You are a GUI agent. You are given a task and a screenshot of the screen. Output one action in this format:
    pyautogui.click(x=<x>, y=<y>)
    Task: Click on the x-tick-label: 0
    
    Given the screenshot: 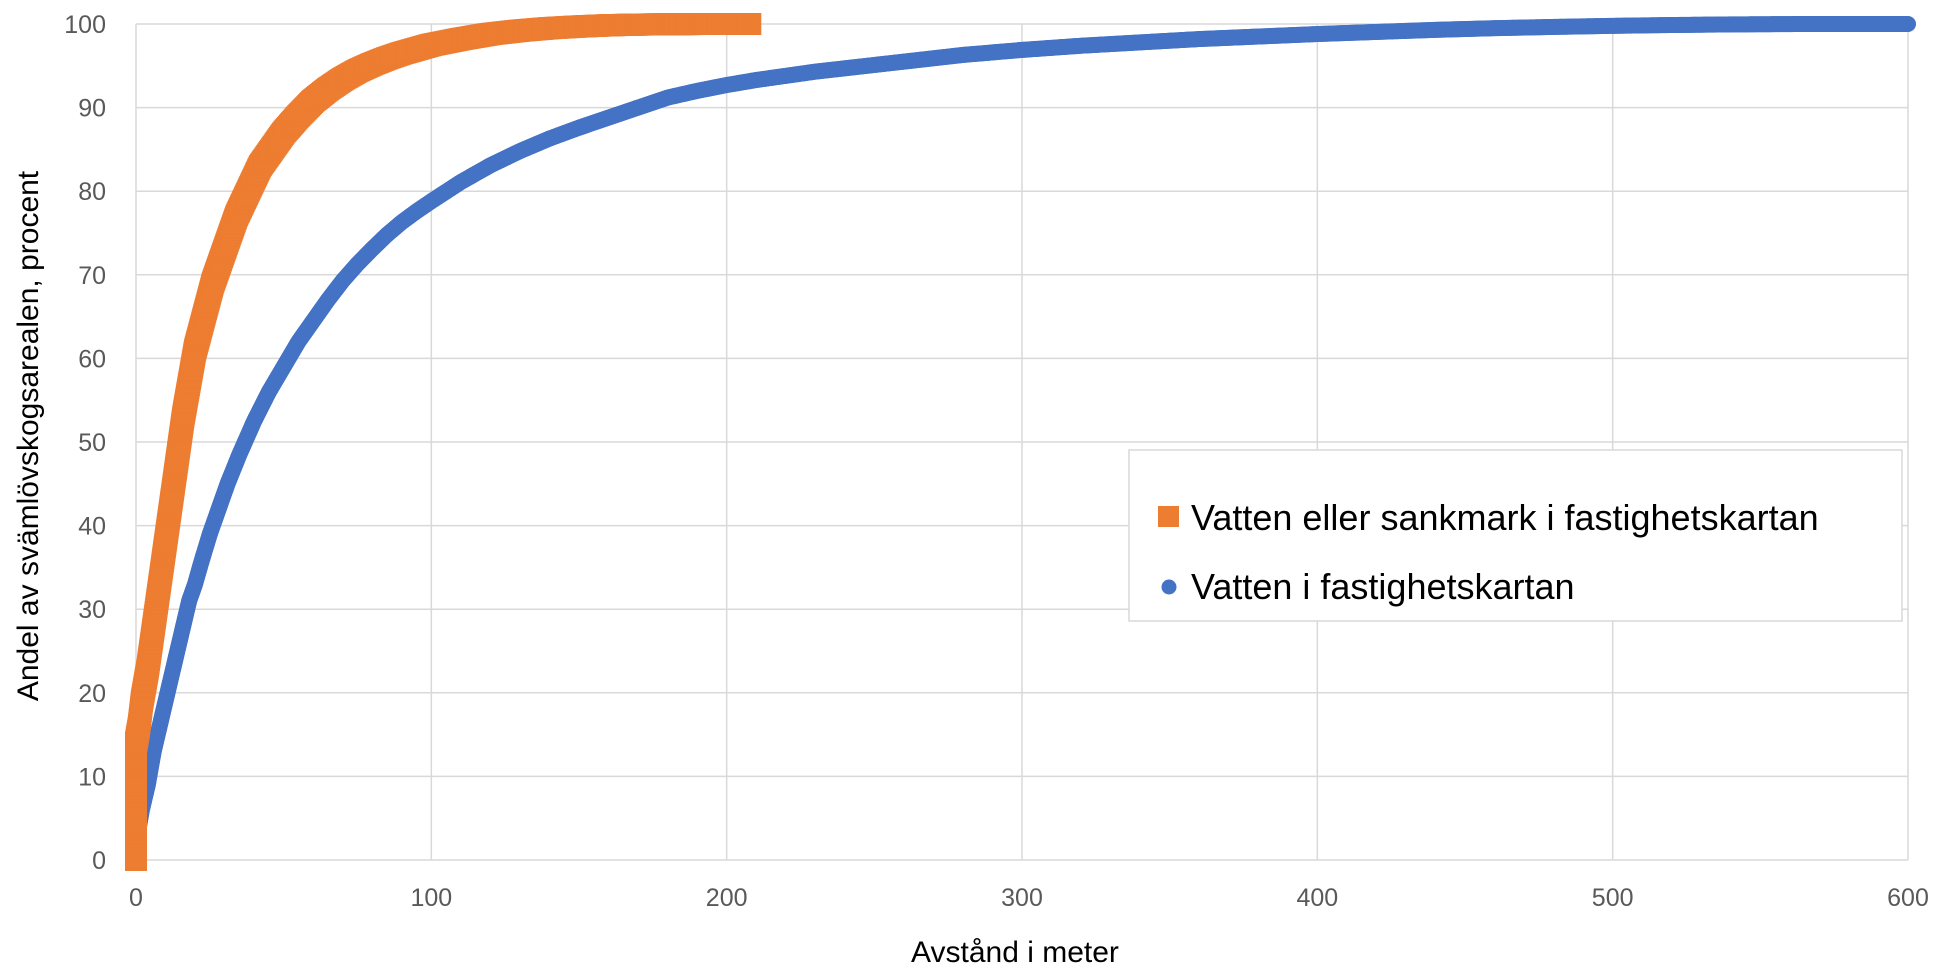 What is the action you would take?
    pyautogui.click(x=136, y=898)
    